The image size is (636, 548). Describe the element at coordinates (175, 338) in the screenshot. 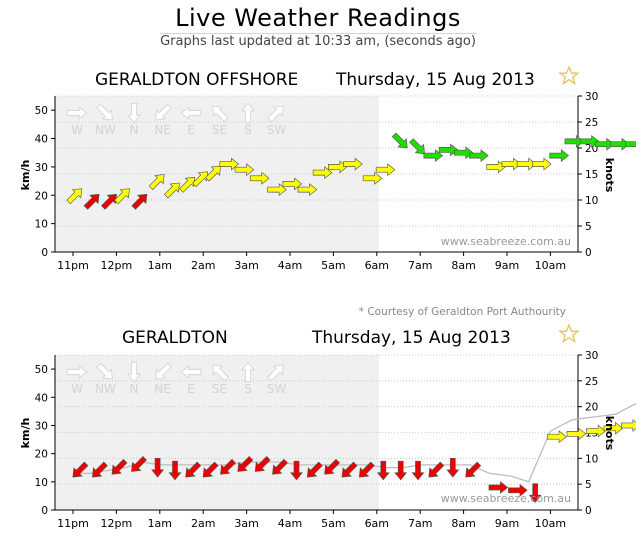

I see `station-title: GERALDTON` at that location.